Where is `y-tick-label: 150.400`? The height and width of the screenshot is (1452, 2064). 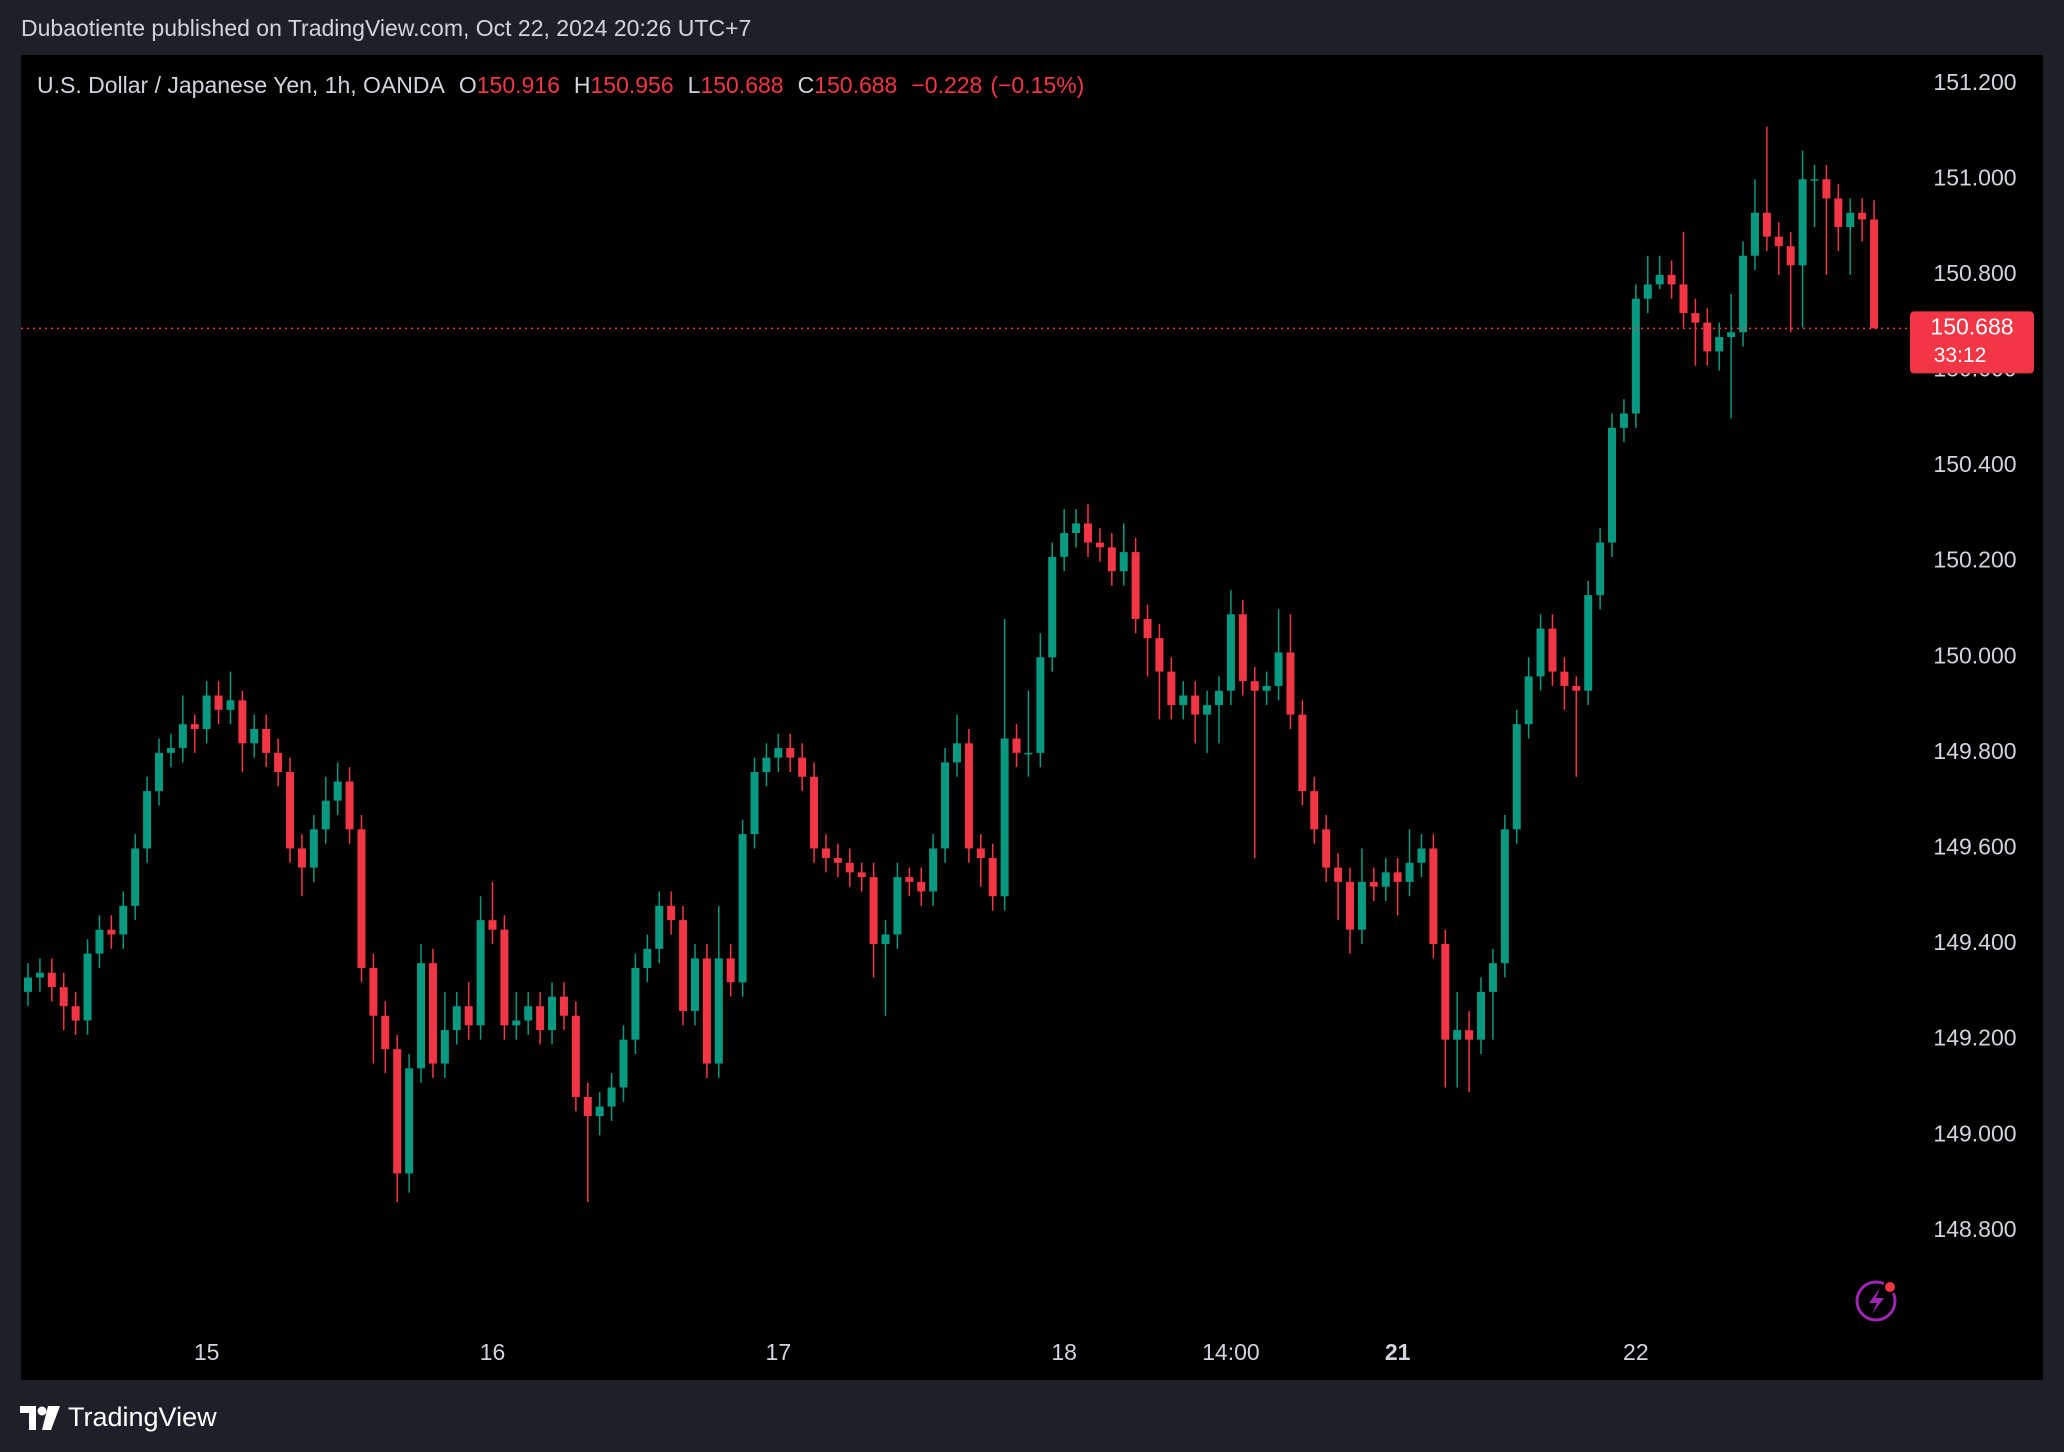 y-tick-label: 150.400 is located at coordinates (1974, 464).